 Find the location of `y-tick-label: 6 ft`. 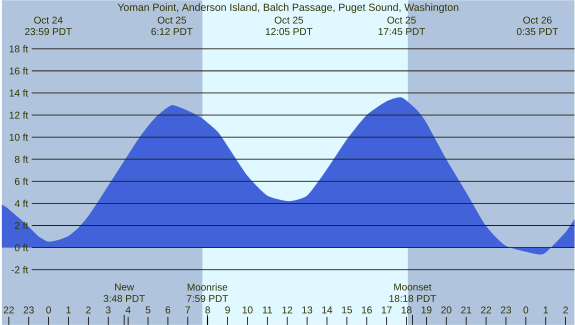

y-tick-label: 6 ft is located at coordinates (21, 181).